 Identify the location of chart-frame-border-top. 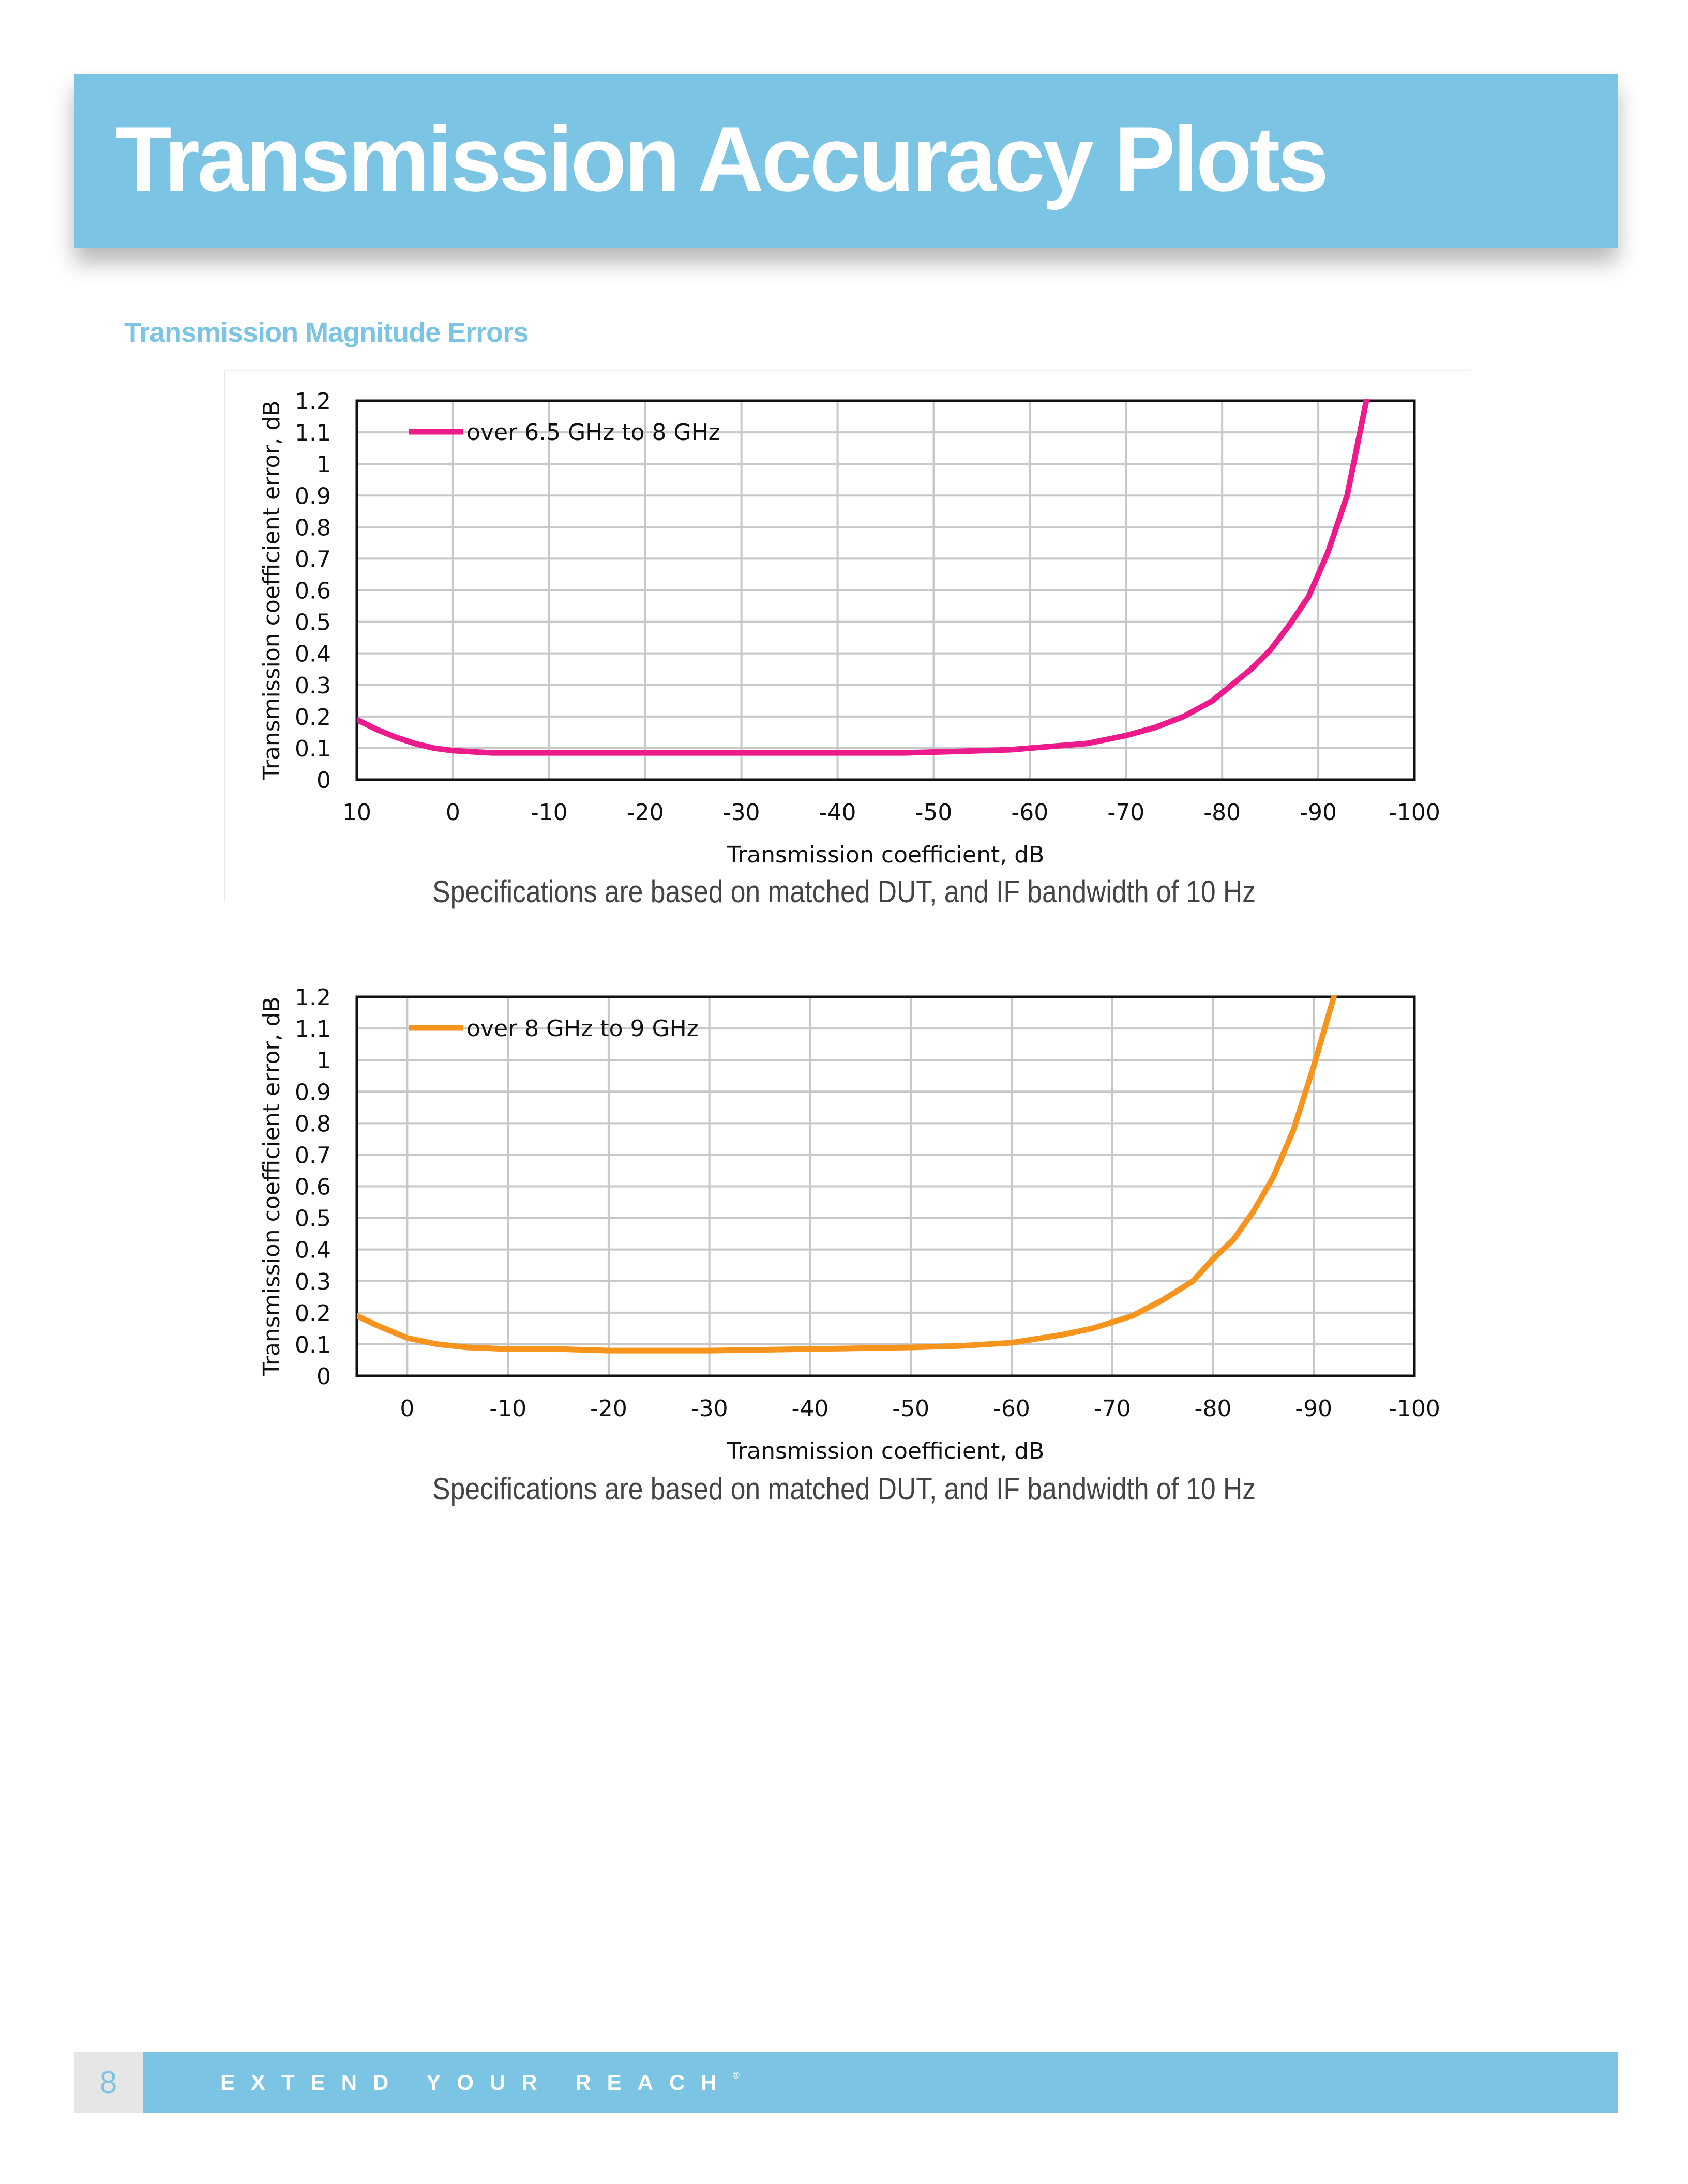
(847, 370).